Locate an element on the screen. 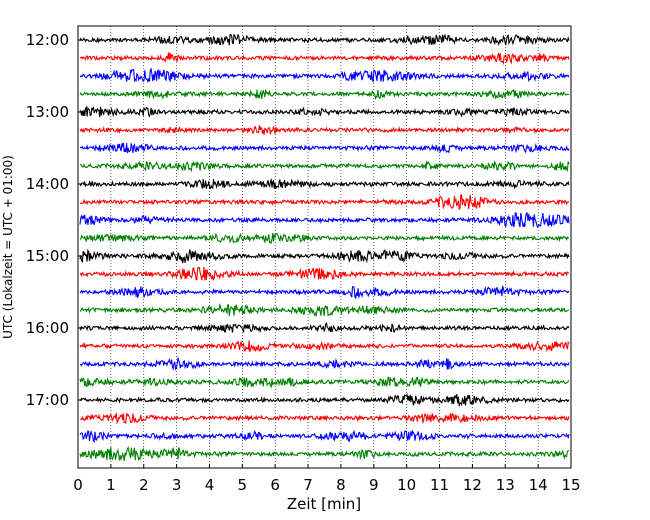  x-tick-label: 10 is located at coordinates (406, 485).